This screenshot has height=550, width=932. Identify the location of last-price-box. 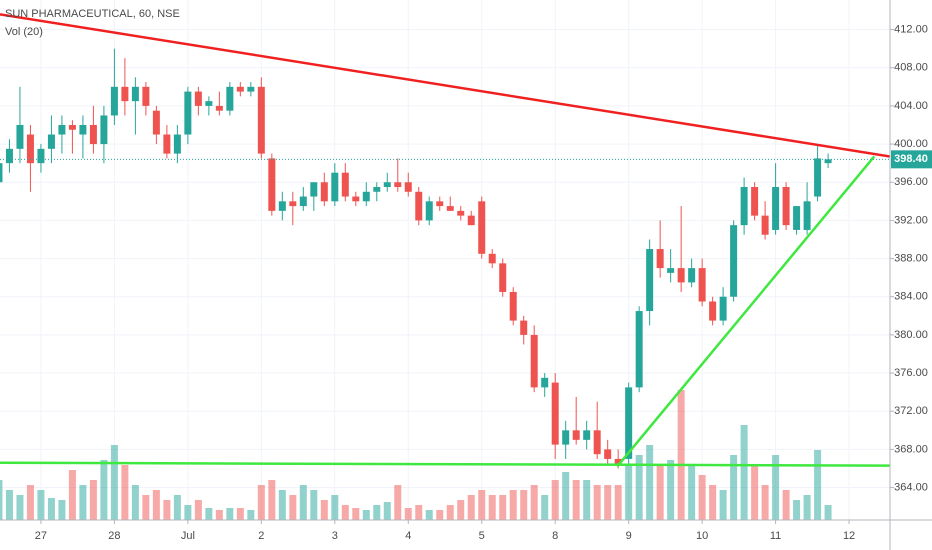
(911, 159).